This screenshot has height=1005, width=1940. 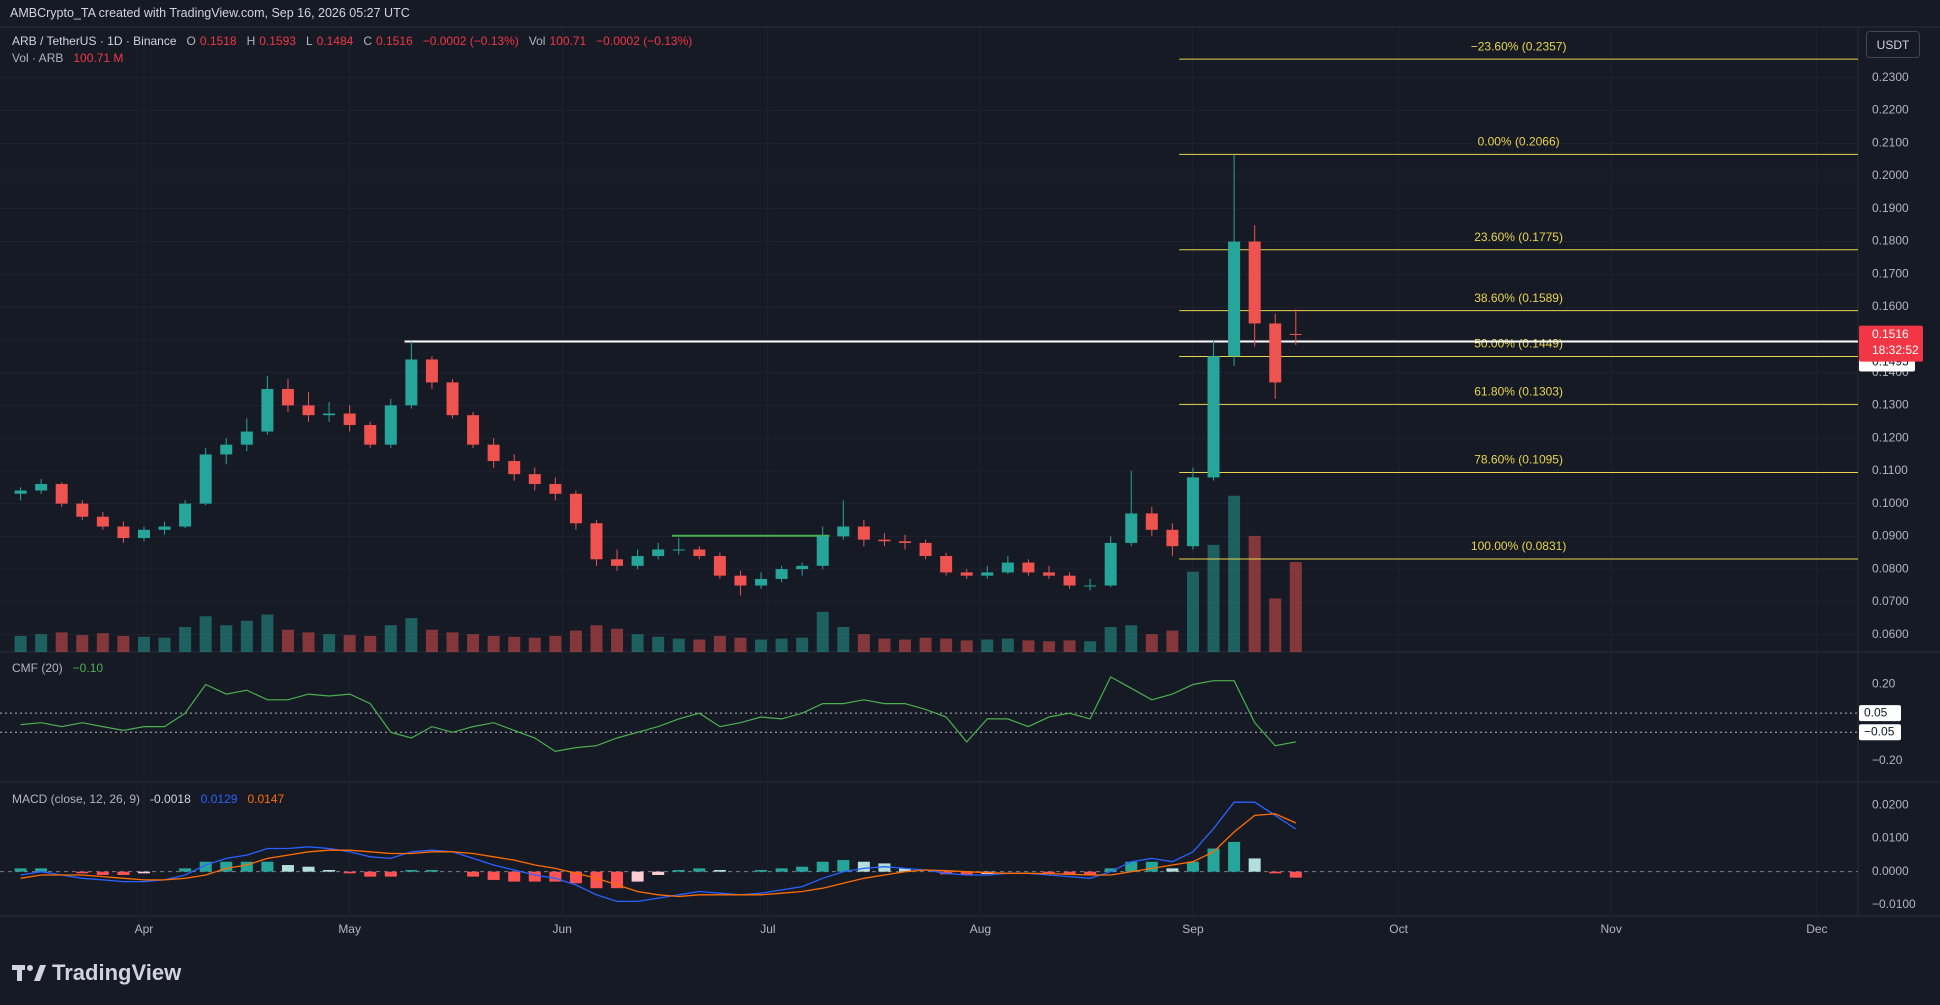 I want to click on cmf-legend: CMF (20) −0.10, so click(x=57, y=668).